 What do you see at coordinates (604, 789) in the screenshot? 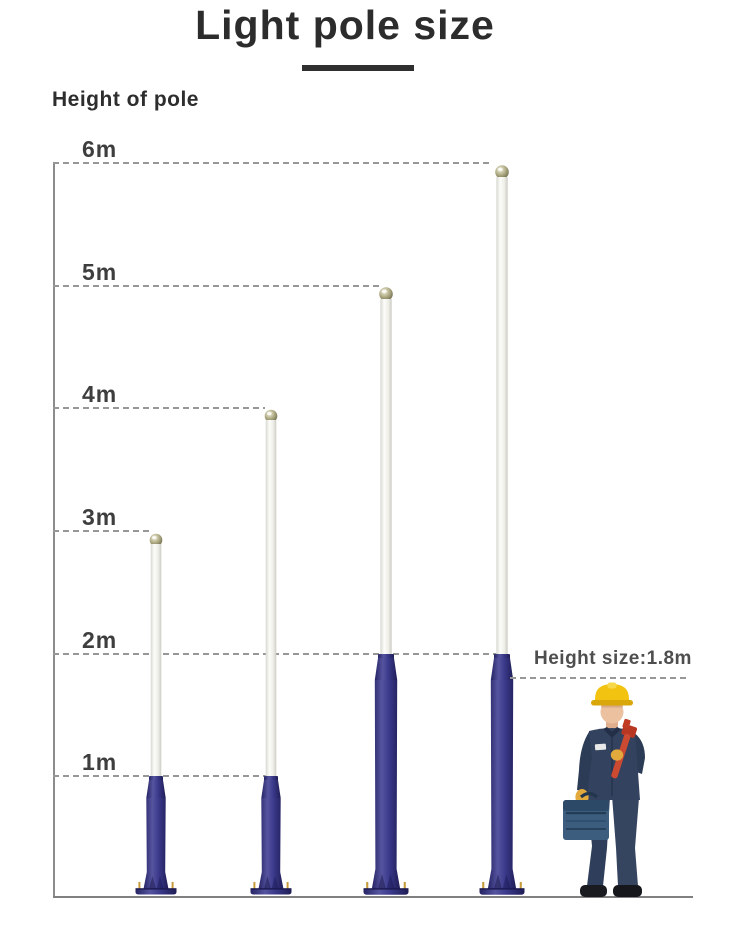
I see `worker-illustration` at bounding box center [604, 789].